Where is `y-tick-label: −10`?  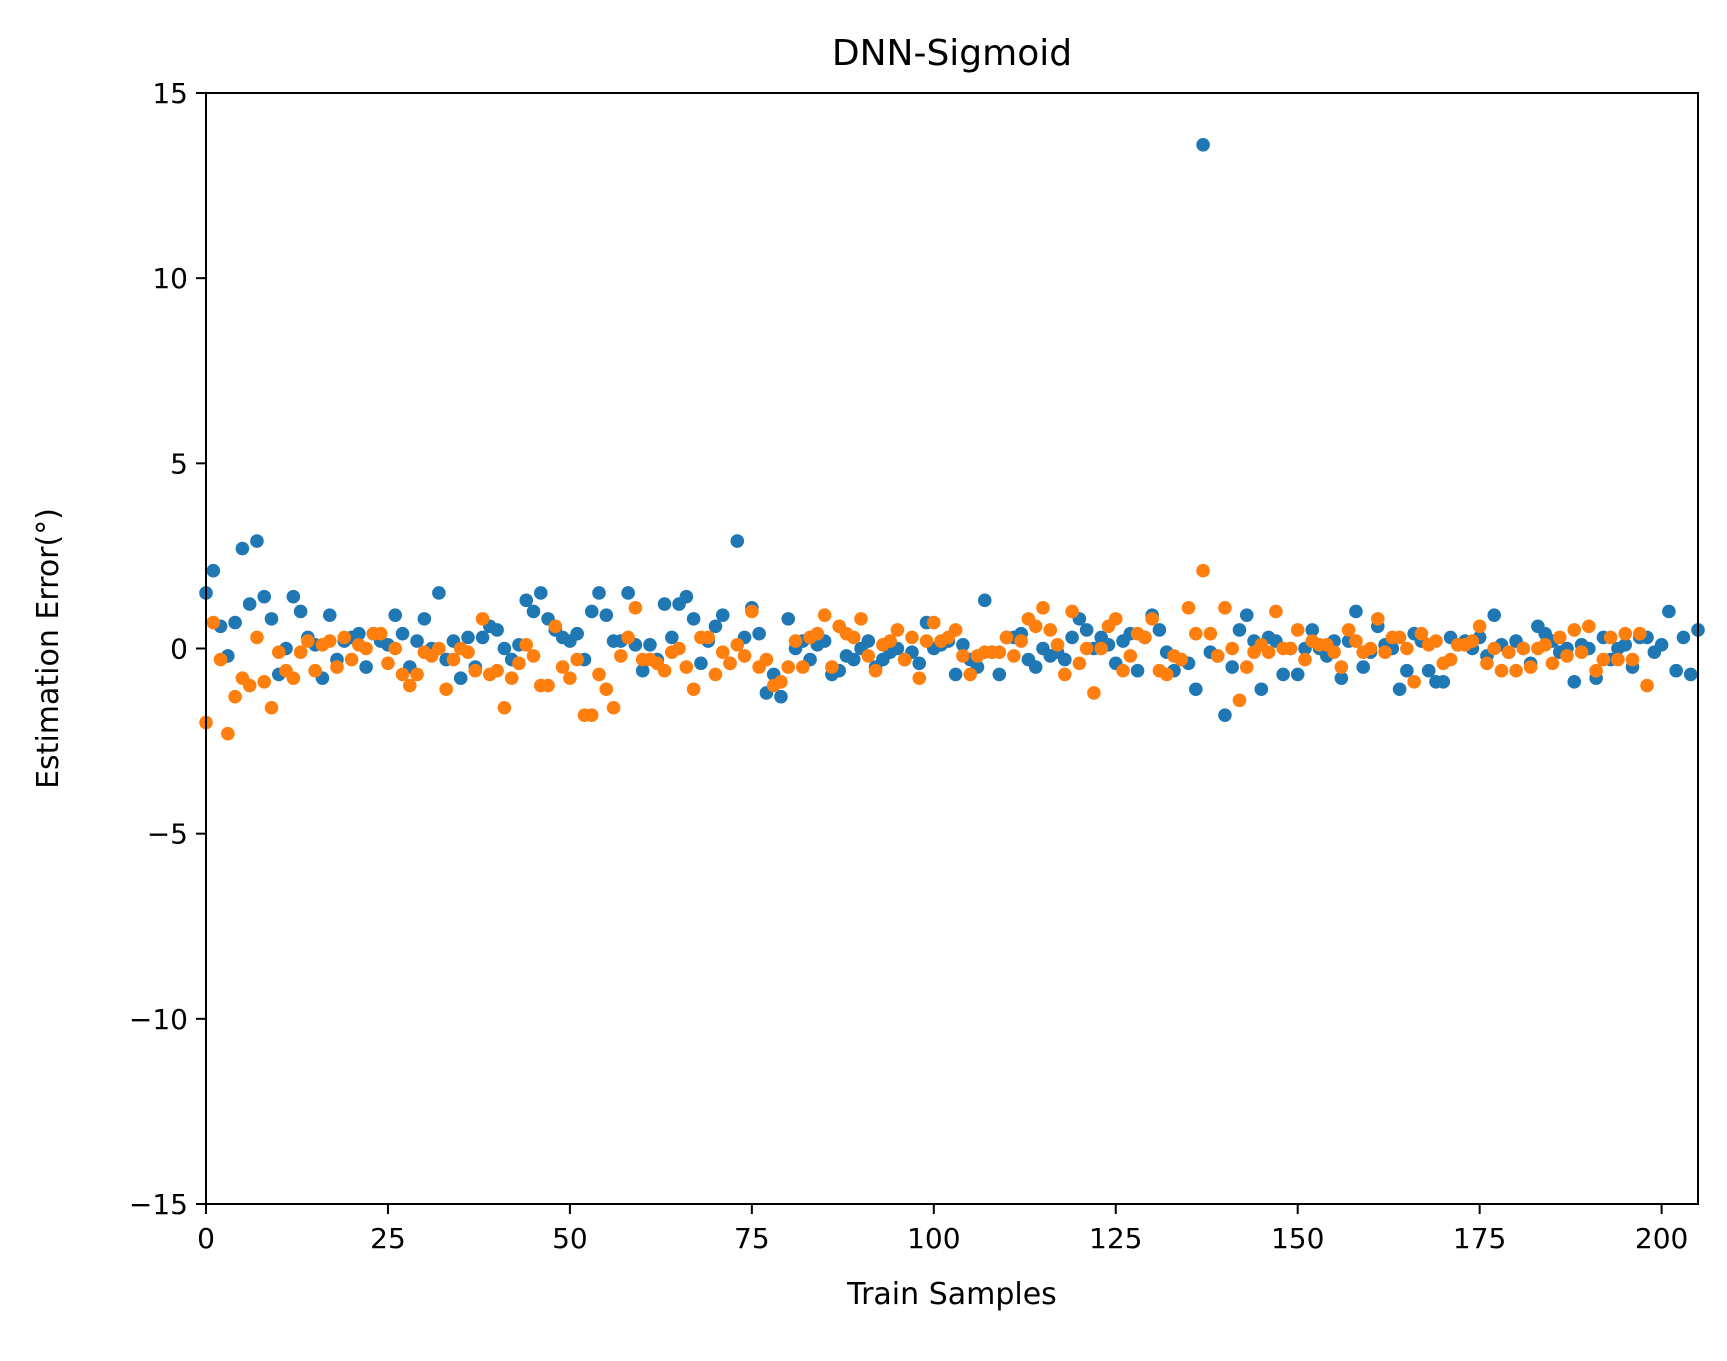
y-tick-label: −10 is located at coordinates (158, 1019).